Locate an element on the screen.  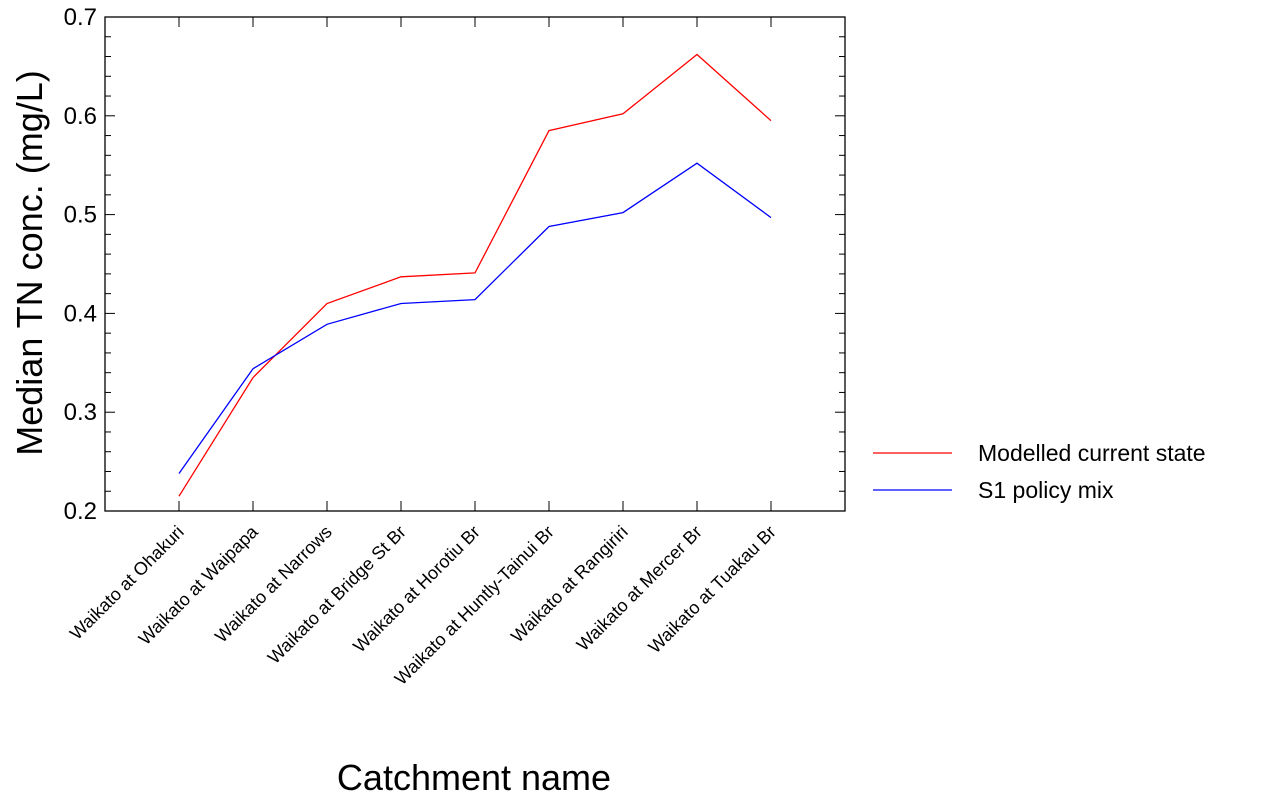
x-axis-title: Catchment name is located at coordinates (474, 777).